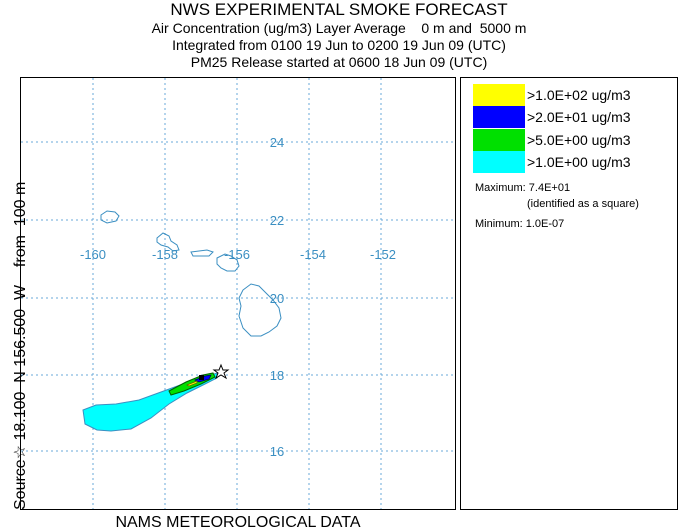 The image size is (678, 532). What do you see at coordinates (383, 254) in the screenshot?
I see `lon-label: -152` at bounding box center [383, 254].